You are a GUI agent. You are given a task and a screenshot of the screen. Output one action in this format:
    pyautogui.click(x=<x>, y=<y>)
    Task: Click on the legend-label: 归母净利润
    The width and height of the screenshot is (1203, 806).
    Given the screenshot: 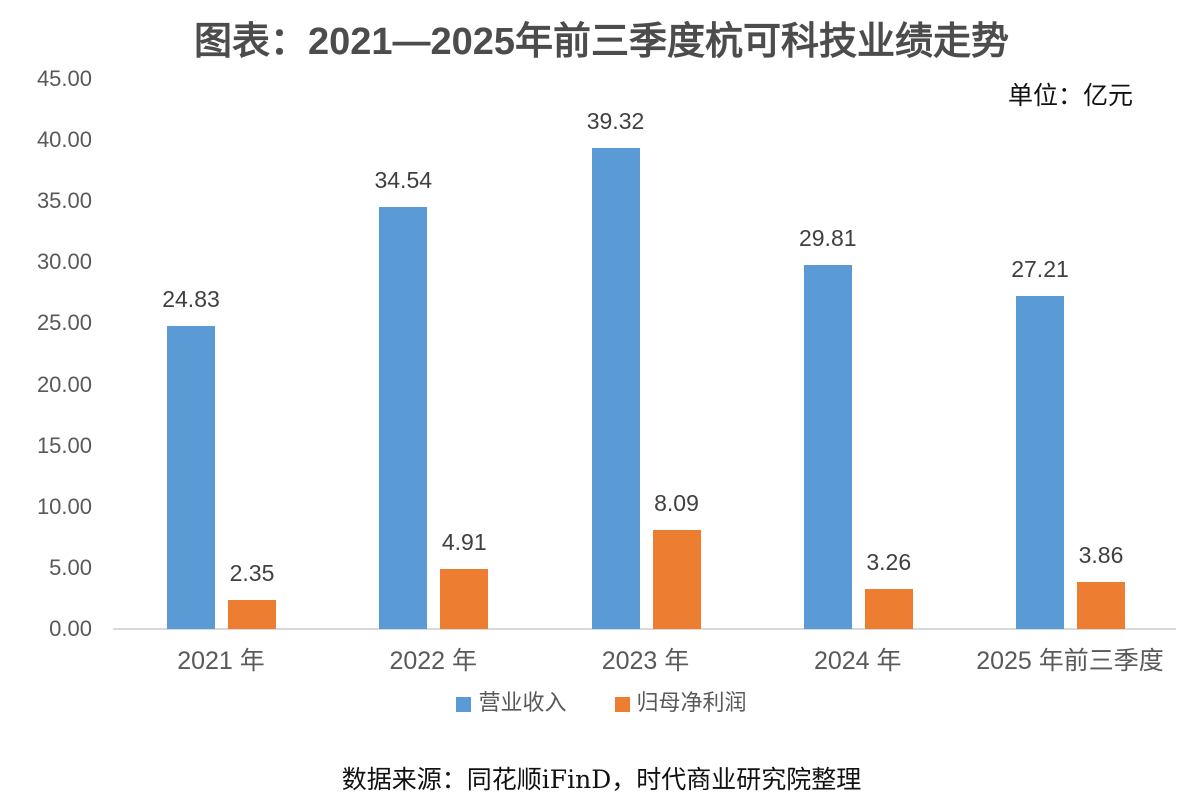 What is the action you would take?
    pyautogui.click(x=691, y=703)
    